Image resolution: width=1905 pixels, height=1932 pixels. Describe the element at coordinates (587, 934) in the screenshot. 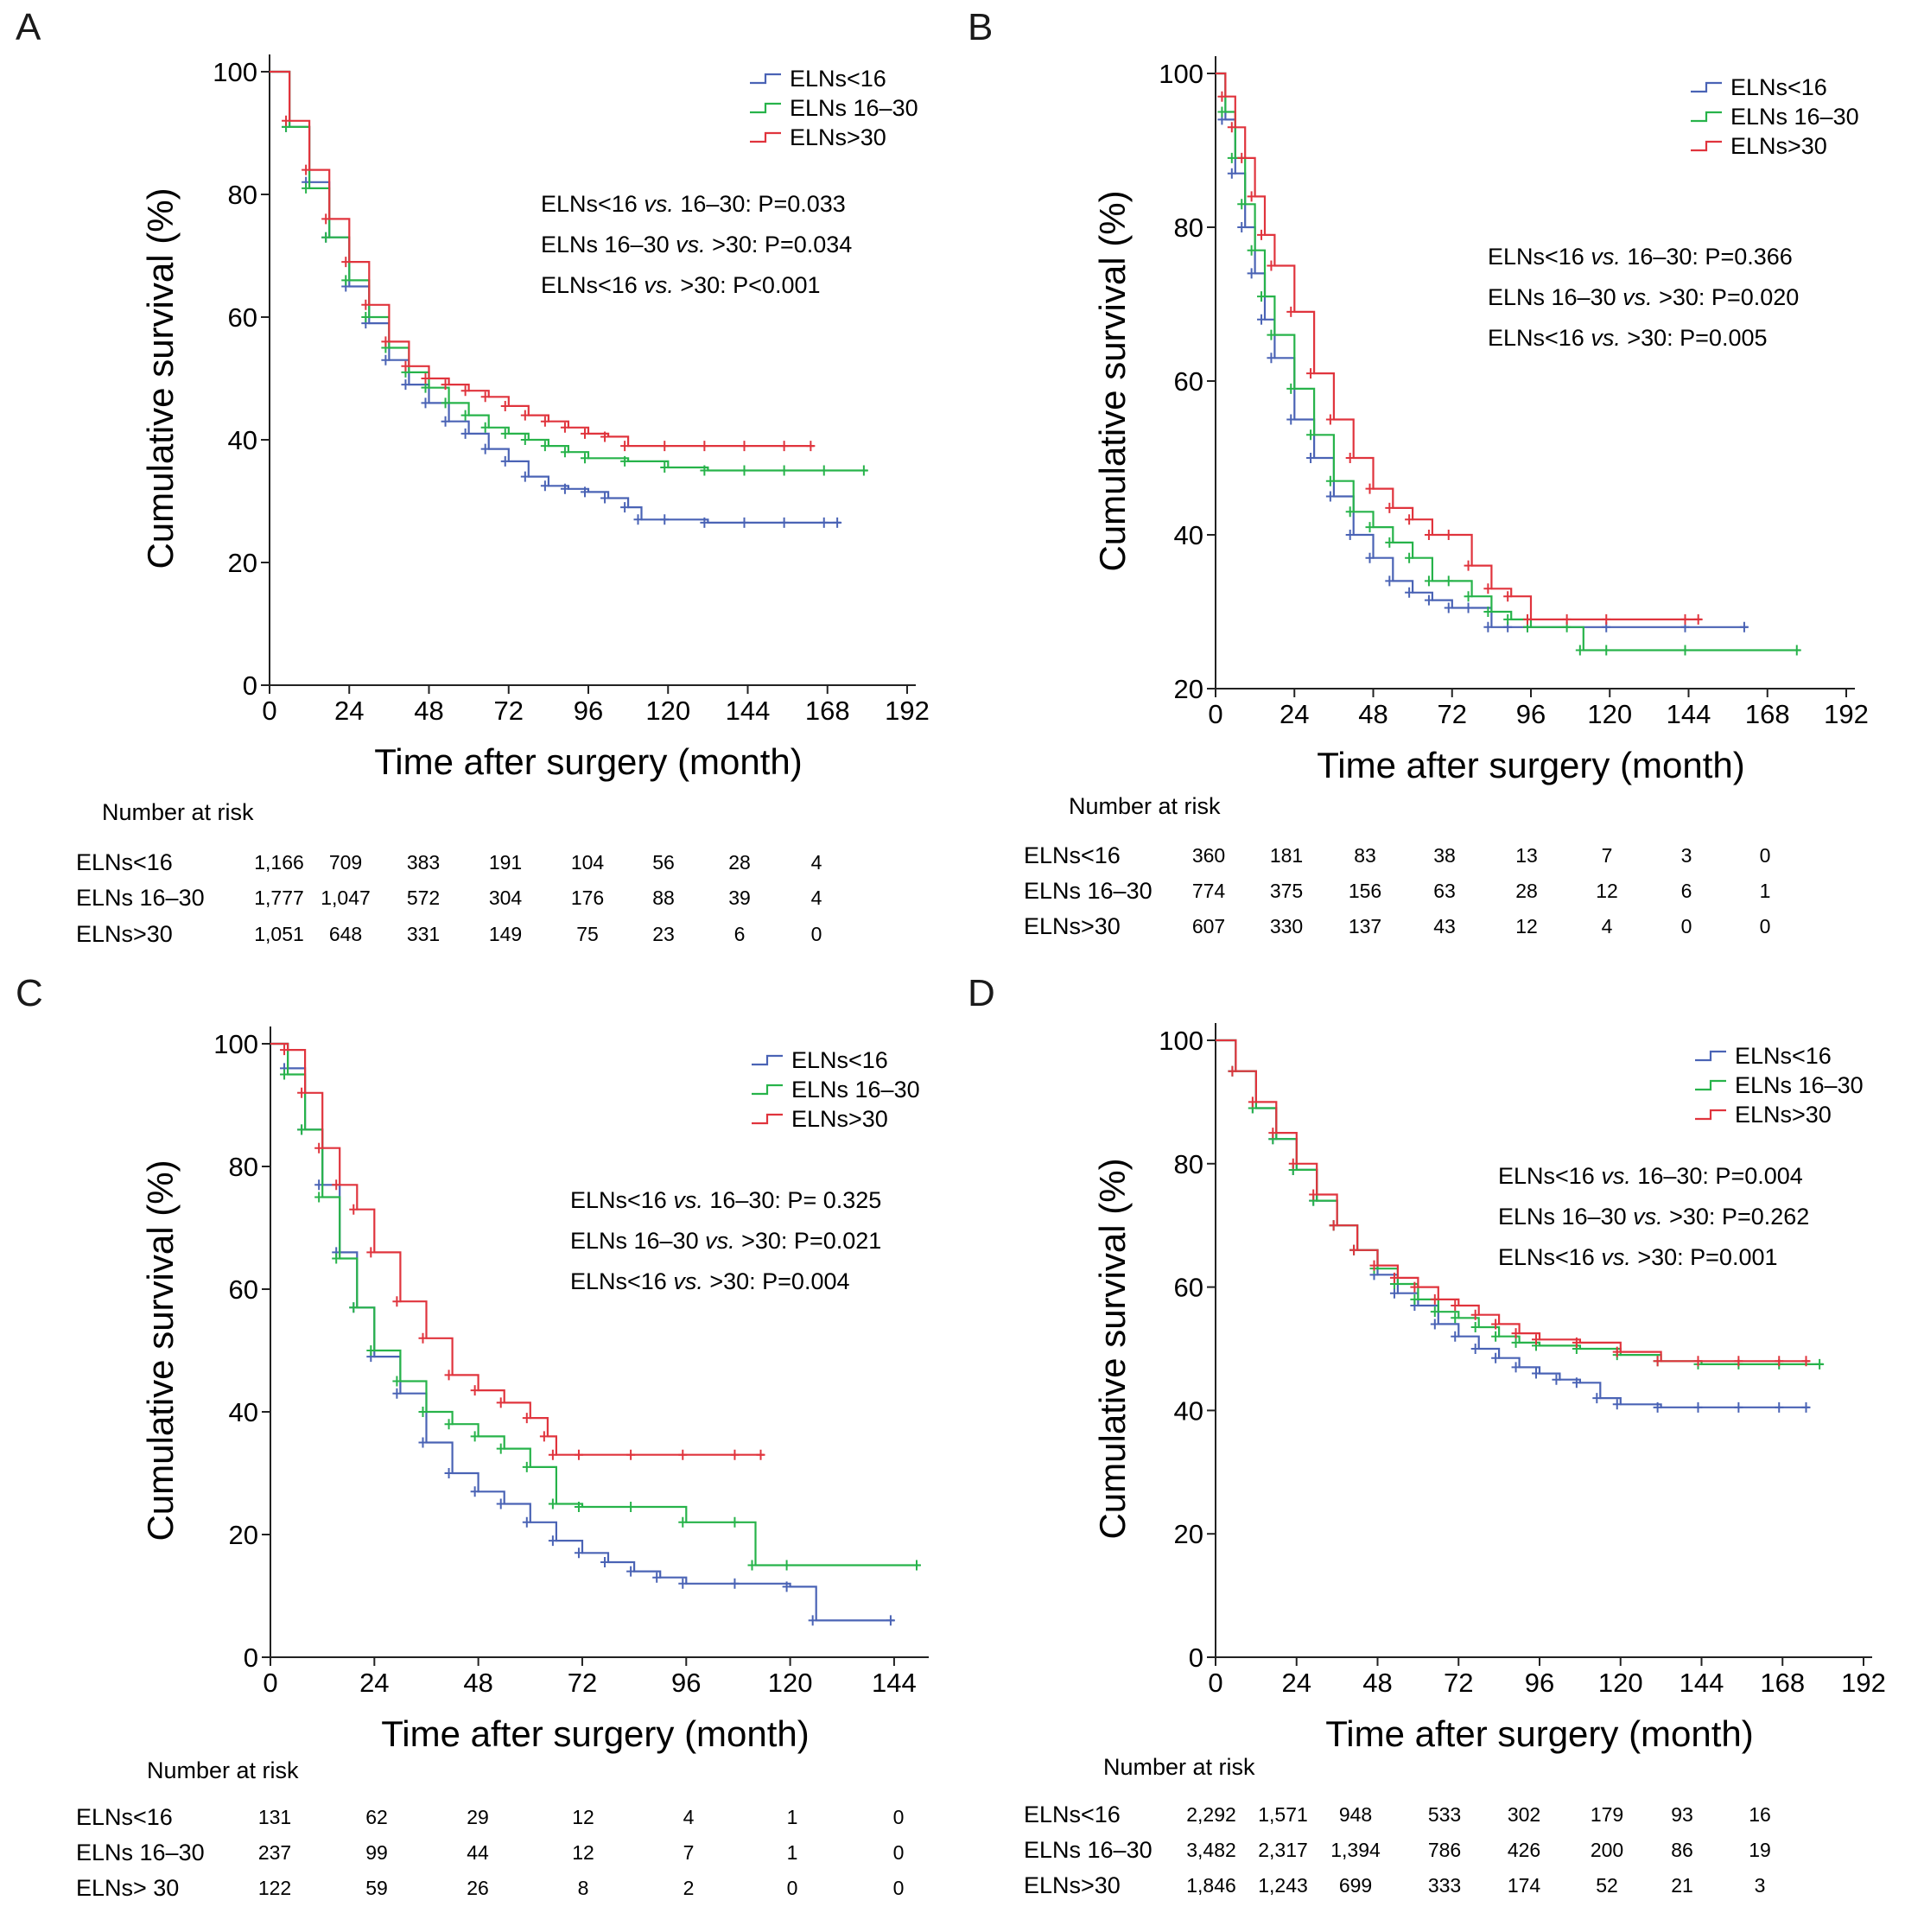

I see `risk-cell: 75` at that location.